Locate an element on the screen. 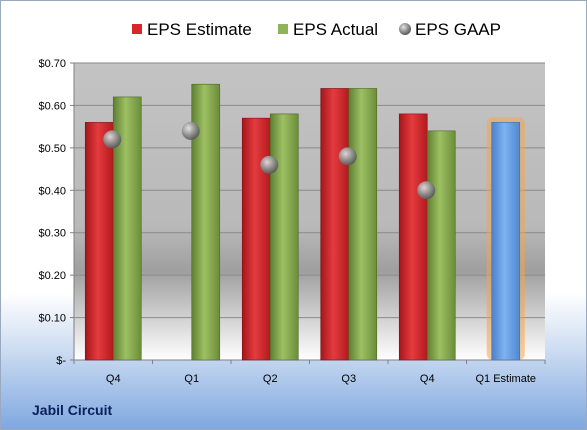  y-tick-label: $0.40 is located at coordinates (52, 191).